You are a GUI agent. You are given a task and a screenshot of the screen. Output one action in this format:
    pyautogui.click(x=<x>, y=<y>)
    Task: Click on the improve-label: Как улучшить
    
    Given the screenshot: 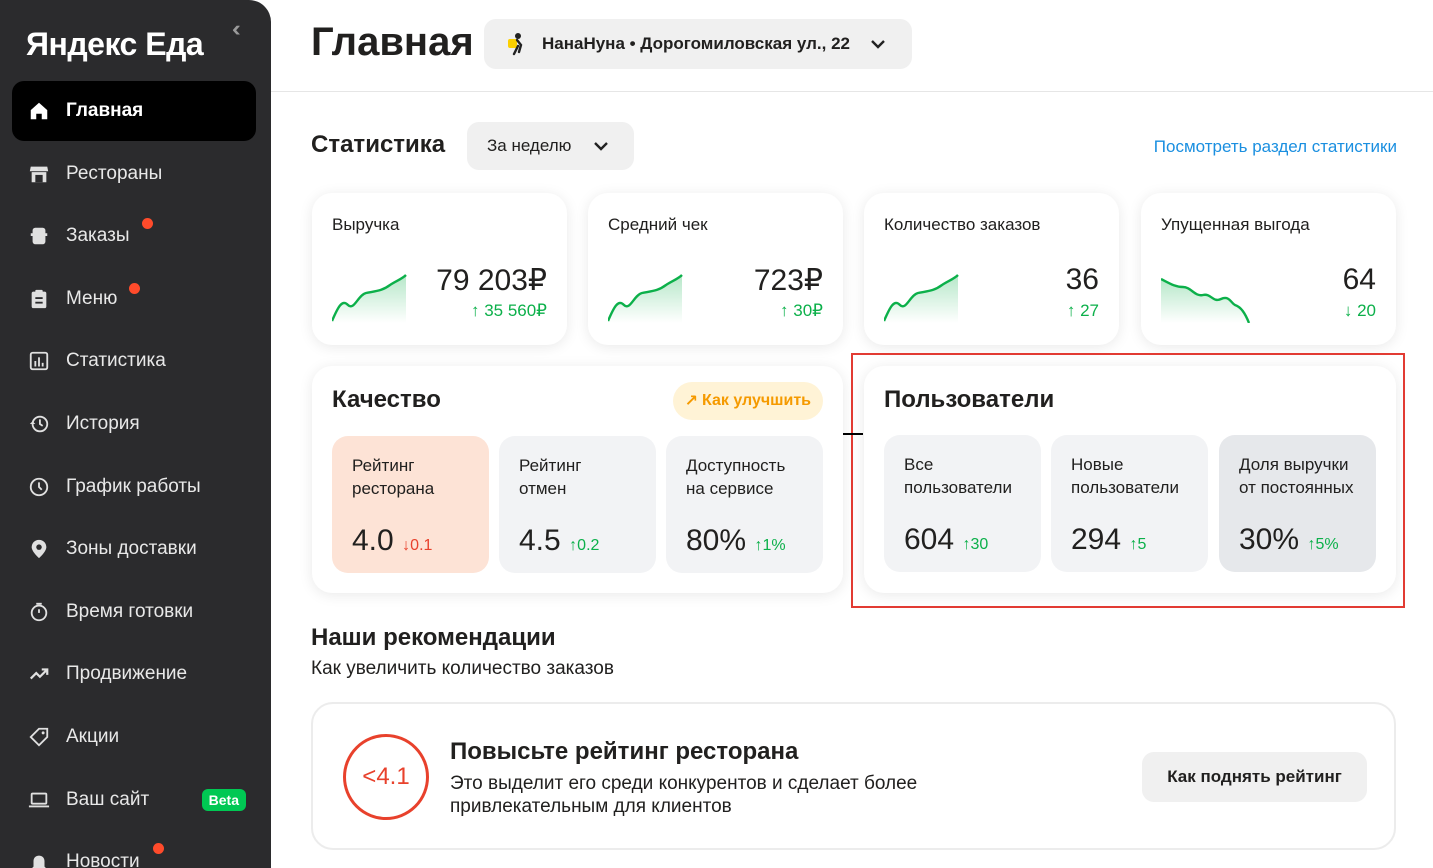 What is the action you would take?
    pyautogui.click(x=756, y=400)
    